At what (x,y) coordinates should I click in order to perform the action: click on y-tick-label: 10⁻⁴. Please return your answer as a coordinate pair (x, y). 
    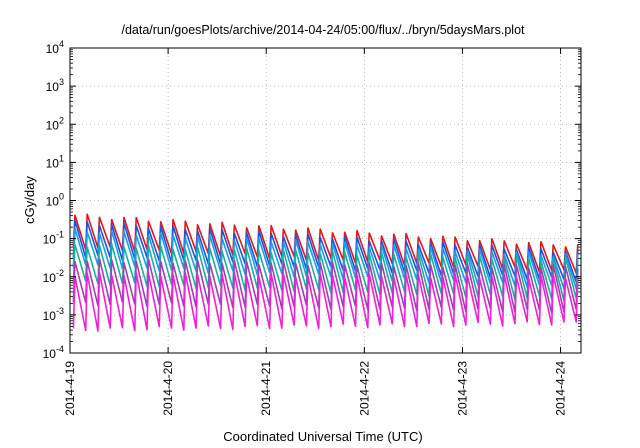
    Looking at the image, I should click on (53, 352).